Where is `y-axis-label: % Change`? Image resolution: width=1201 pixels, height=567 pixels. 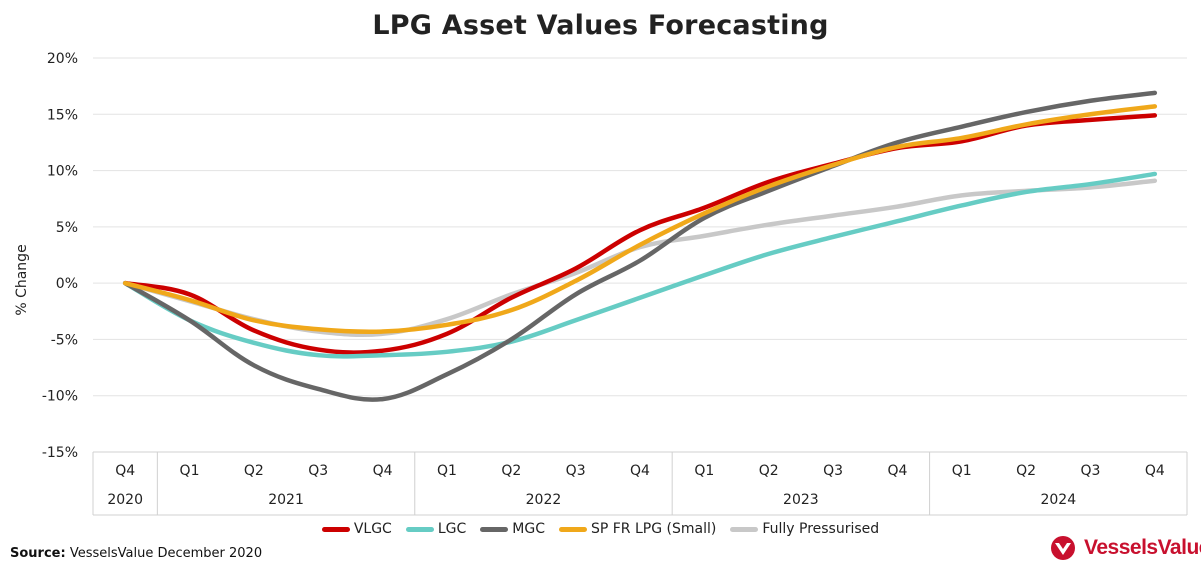 y-axis-label: % Change is located at coordinates (22, 279).